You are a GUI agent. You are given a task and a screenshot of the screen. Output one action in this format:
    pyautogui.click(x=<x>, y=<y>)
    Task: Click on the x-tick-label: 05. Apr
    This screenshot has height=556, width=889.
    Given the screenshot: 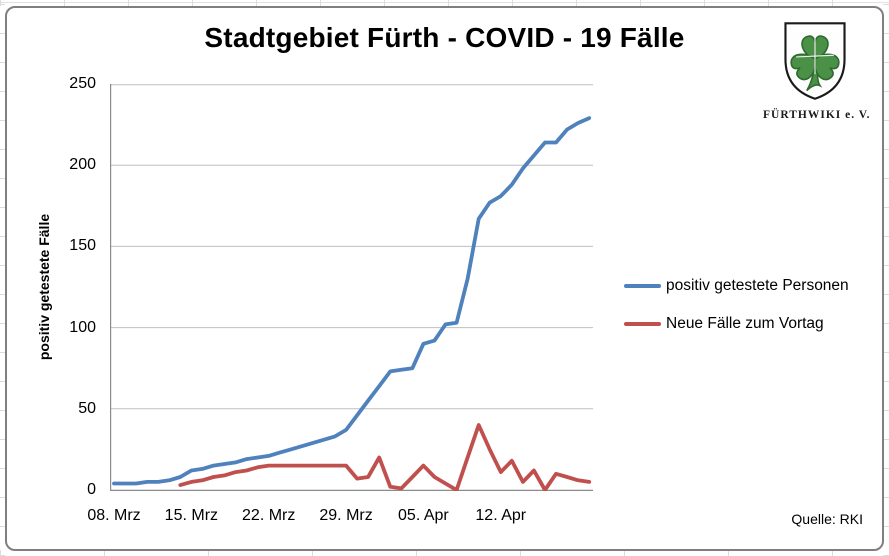 What is the action you would take?
    pyautogui.click(x=423, y=515)
    